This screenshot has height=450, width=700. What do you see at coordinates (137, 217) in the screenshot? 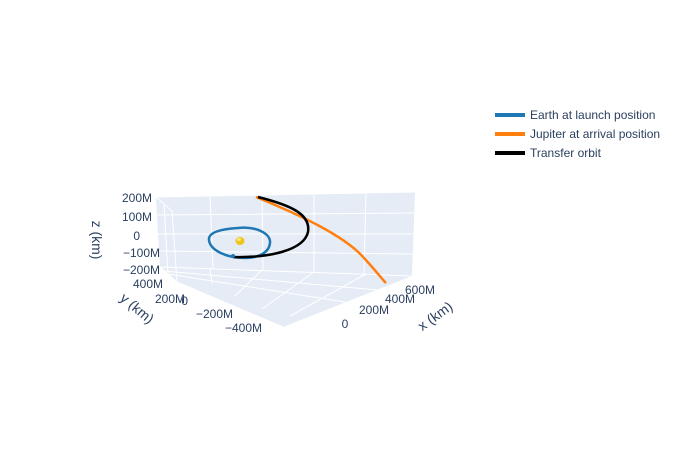
I see `z-tick-label: 100M` at bounding box center [137, 217].